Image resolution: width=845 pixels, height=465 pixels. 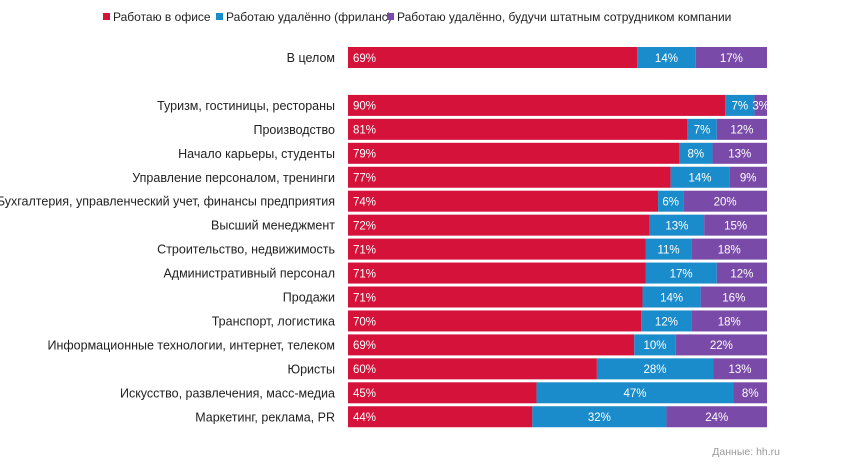 I want to click on data-label-s2: 28%, so click(x=654, y=370).